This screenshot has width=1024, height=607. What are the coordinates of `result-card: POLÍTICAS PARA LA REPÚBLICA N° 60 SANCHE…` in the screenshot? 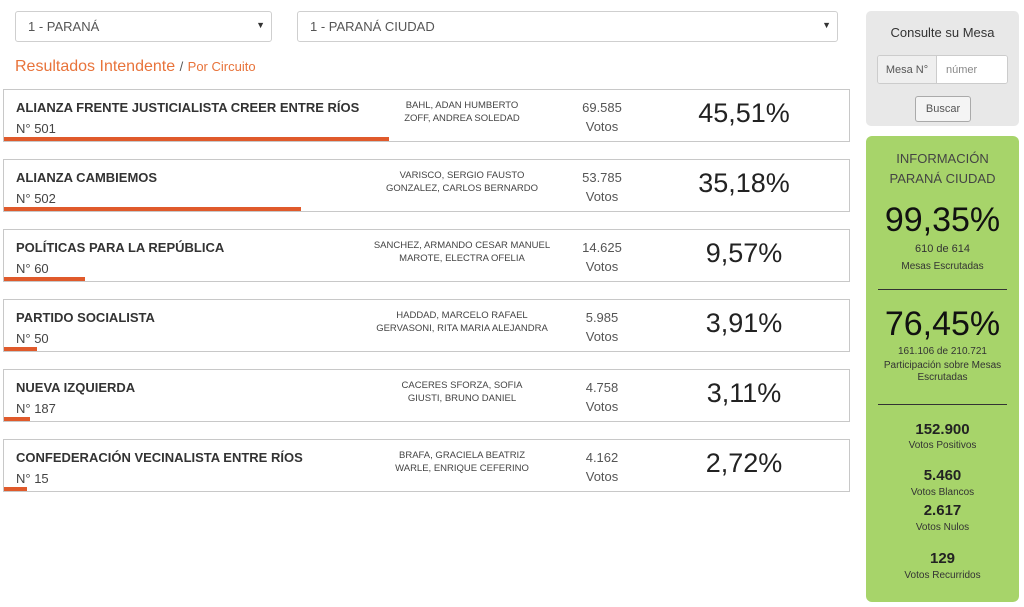 It's located at (426, 255).